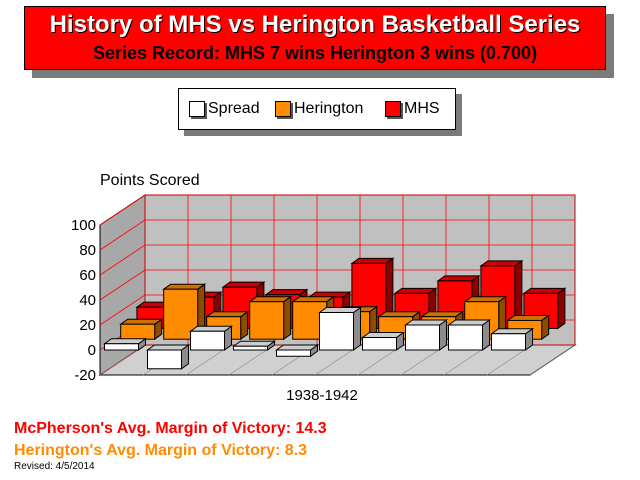  Describe the element at coordinates (92, 350) in the screenshot. I see `y-tick-label: 0` at that location.